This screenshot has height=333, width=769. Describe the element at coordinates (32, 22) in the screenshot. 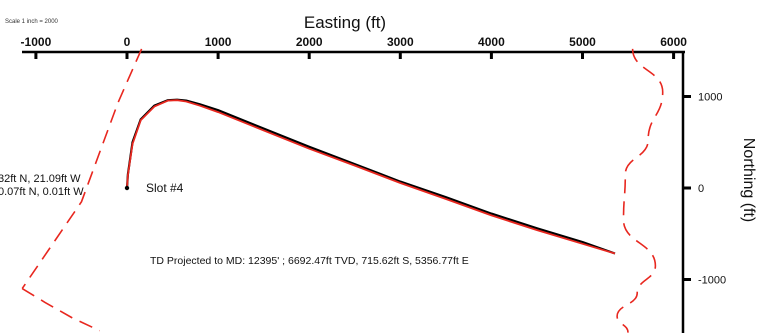

I see `scale-note: Scale 1 inch = 2000` at that location.